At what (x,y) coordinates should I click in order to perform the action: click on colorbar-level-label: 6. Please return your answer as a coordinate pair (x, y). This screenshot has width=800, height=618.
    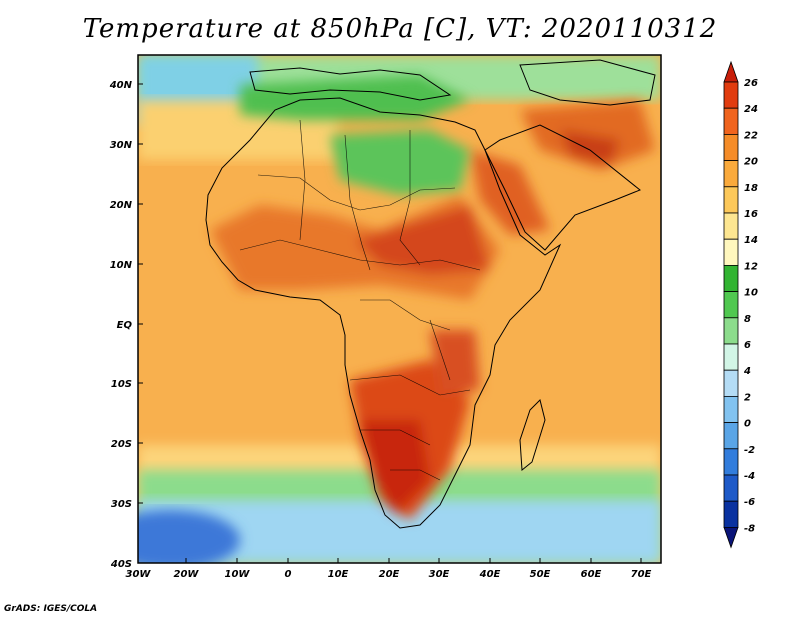
    Looking at the image, I should click on (747, 345).